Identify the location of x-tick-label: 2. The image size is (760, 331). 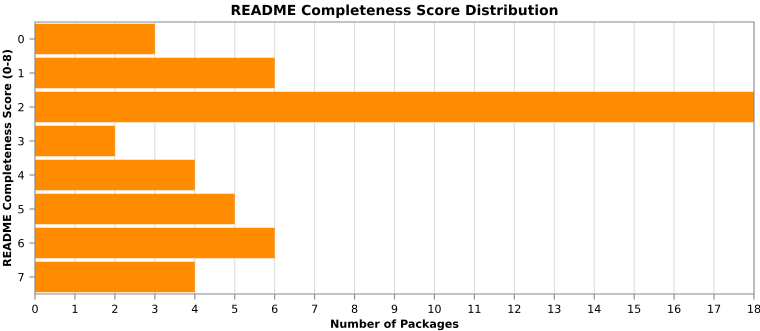
(115, 308).